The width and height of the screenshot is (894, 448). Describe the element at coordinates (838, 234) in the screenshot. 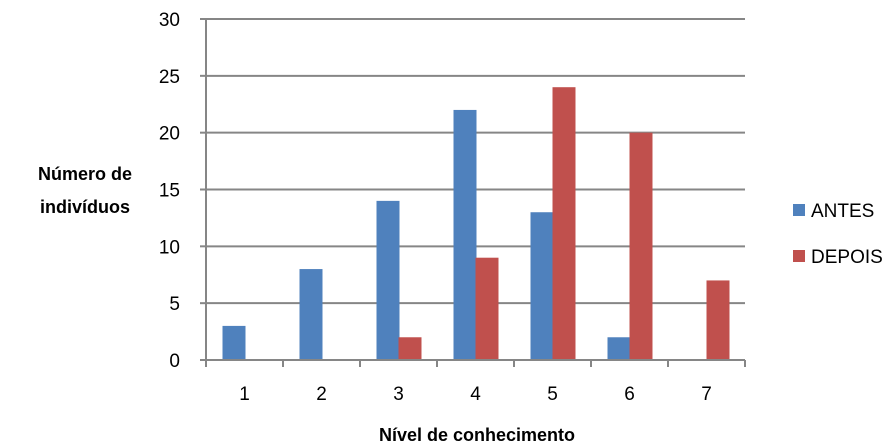

I see `legend: ANTES DEPOIS` at that location.